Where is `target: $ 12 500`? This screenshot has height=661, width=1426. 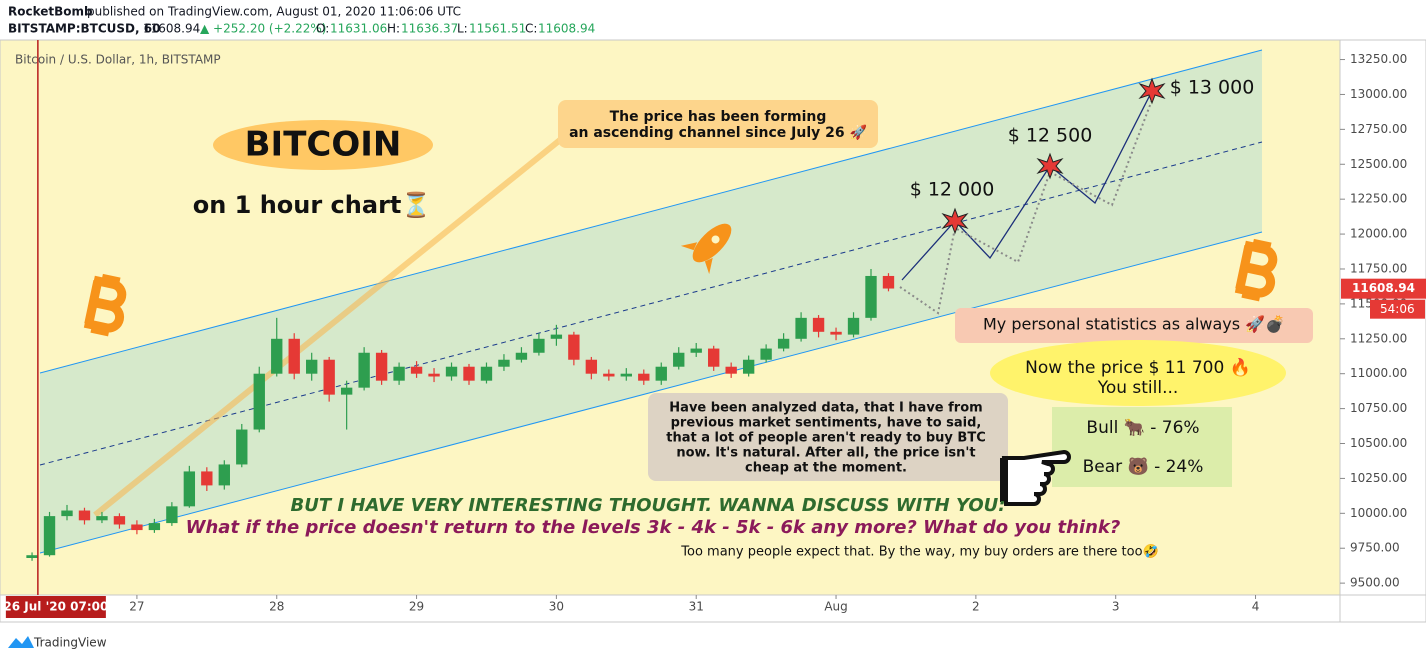
target: $ 12 500 is located at coordinates (1050, 136).